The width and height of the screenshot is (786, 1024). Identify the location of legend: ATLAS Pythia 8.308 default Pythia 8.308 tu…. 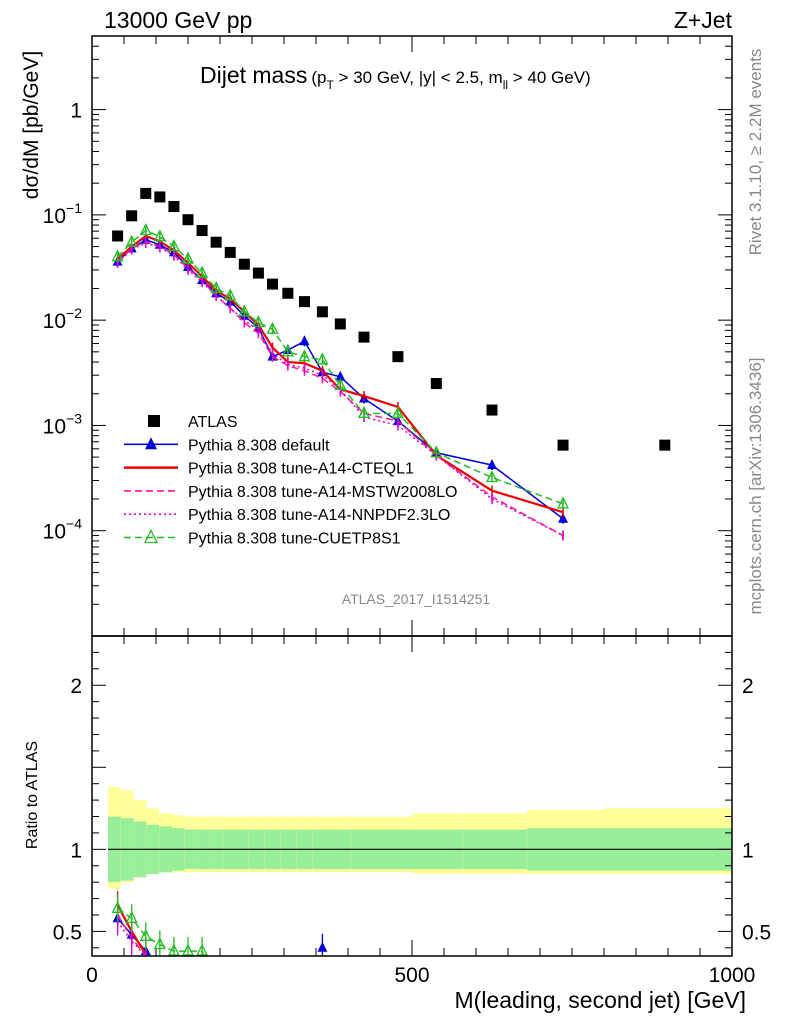
(290, 481).